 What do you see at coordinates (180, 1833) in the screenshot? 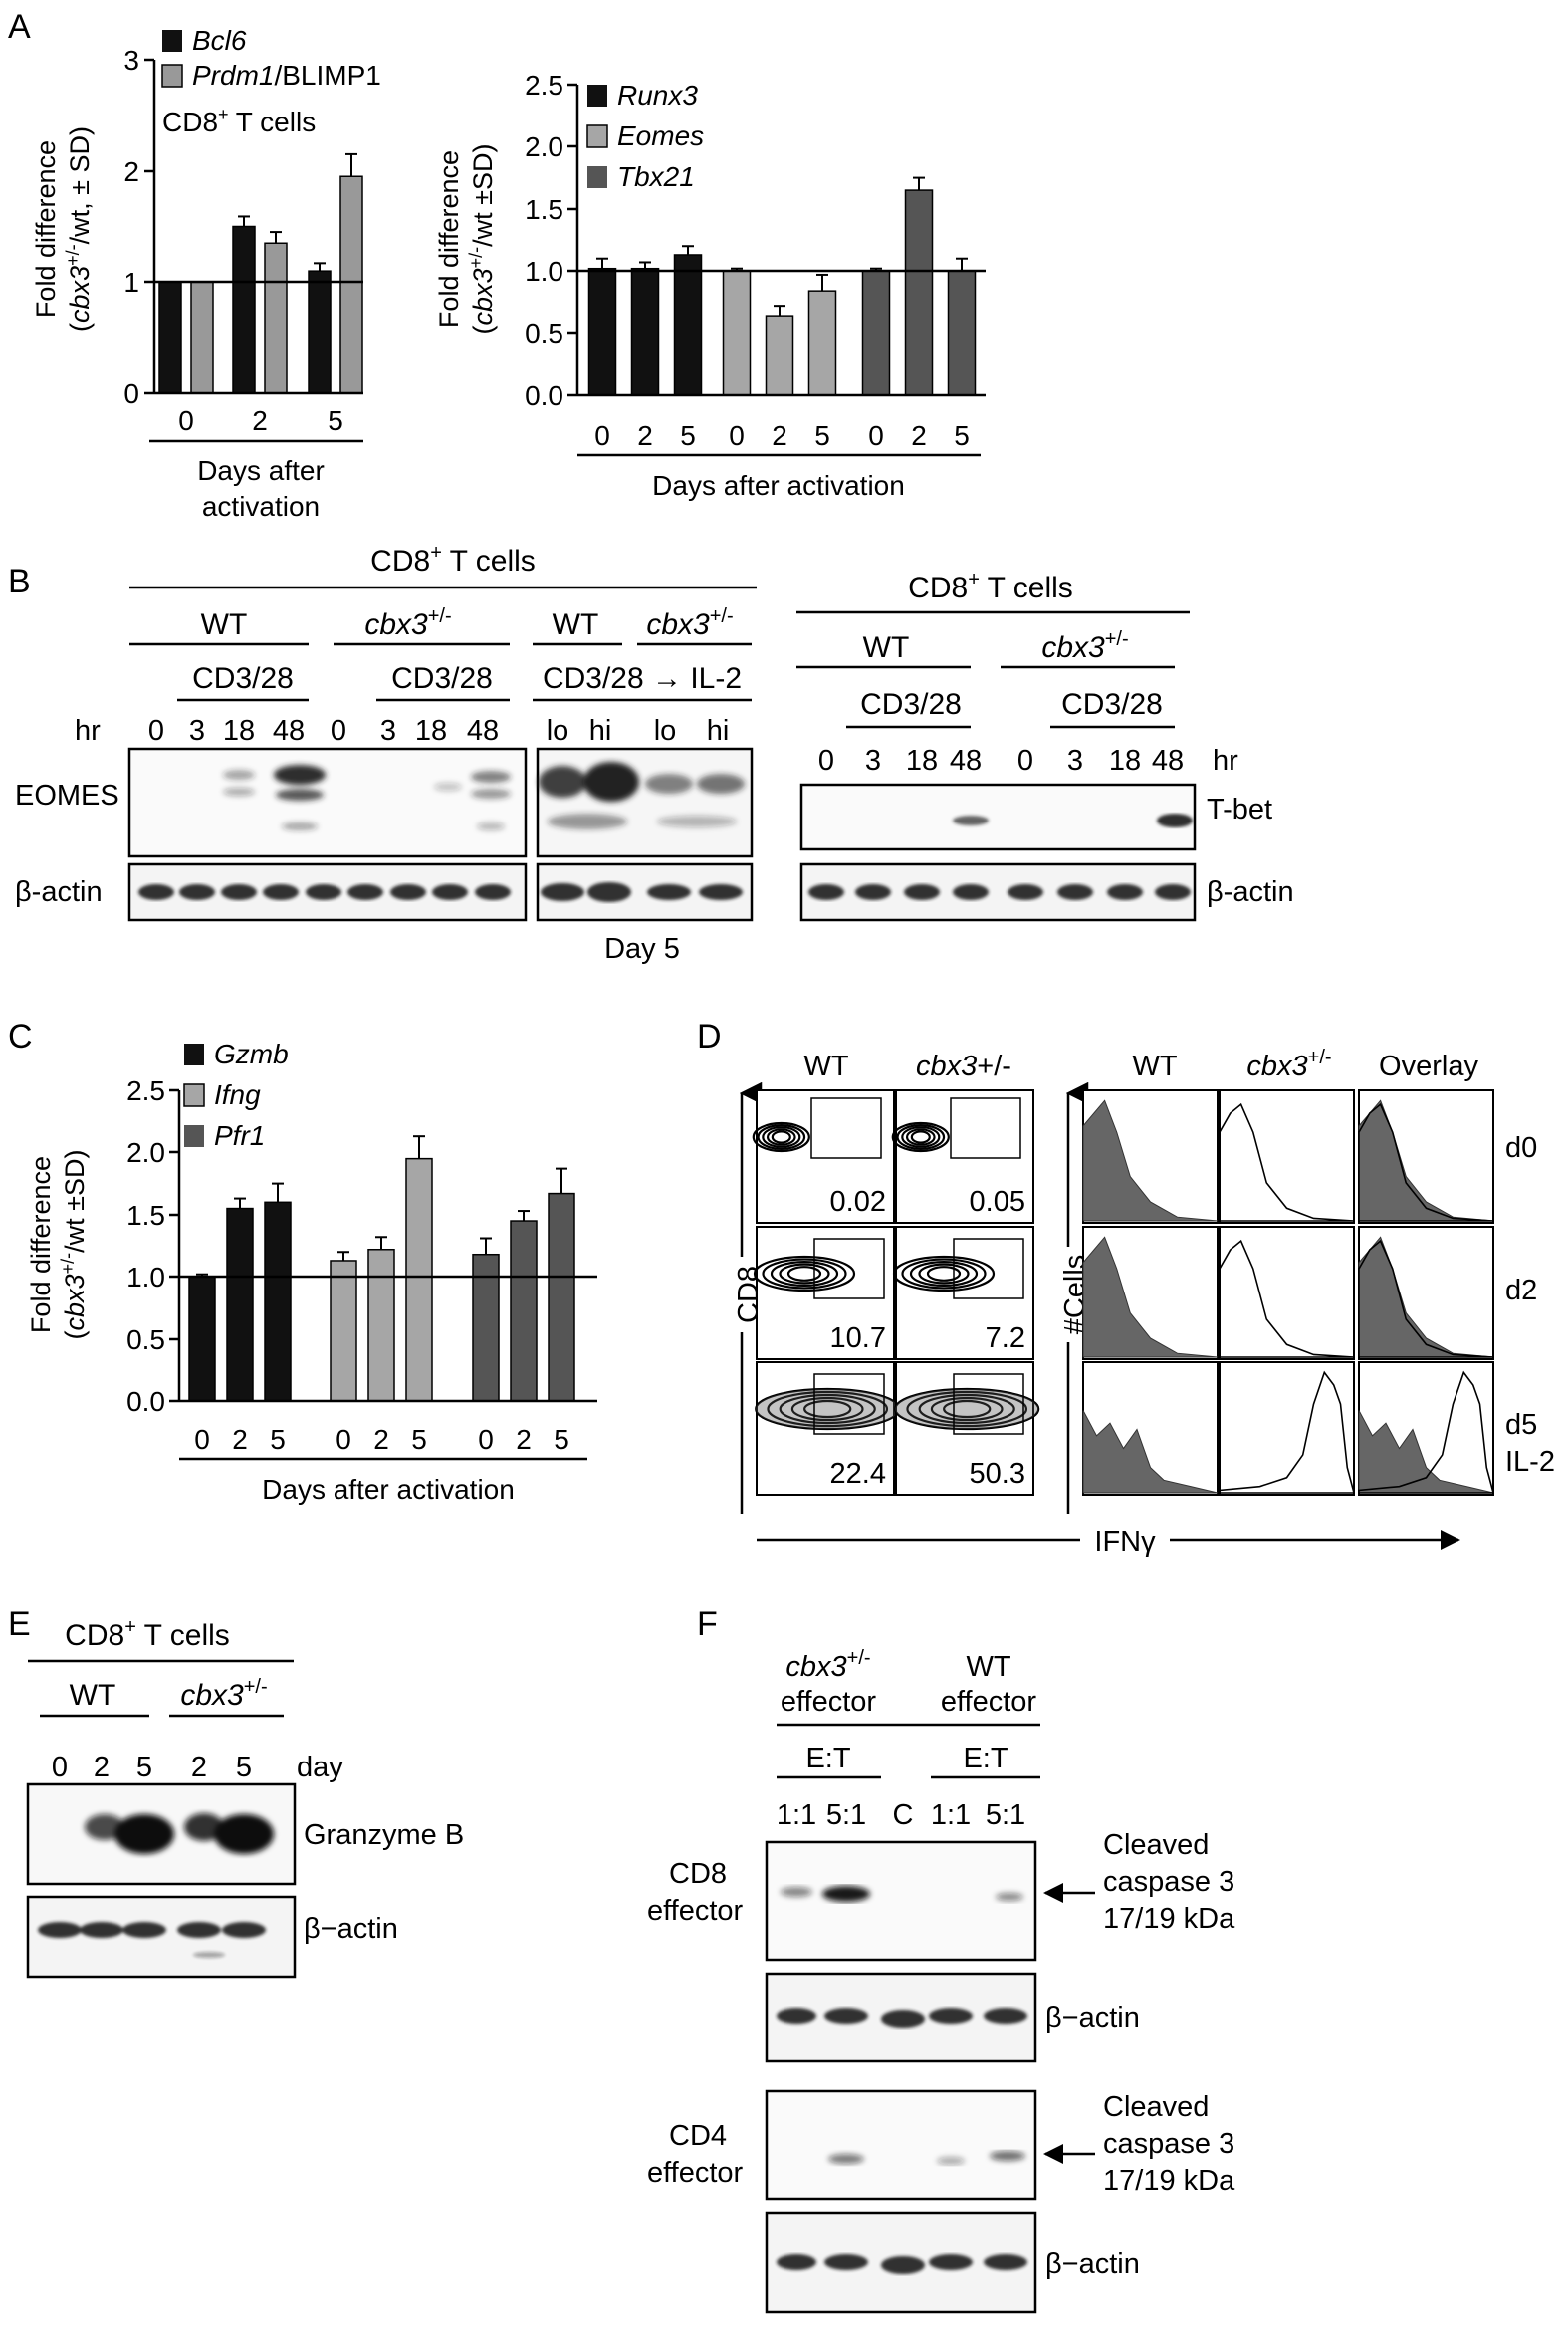
I see `bands-granzyme` at bounding box center [180, 1833].